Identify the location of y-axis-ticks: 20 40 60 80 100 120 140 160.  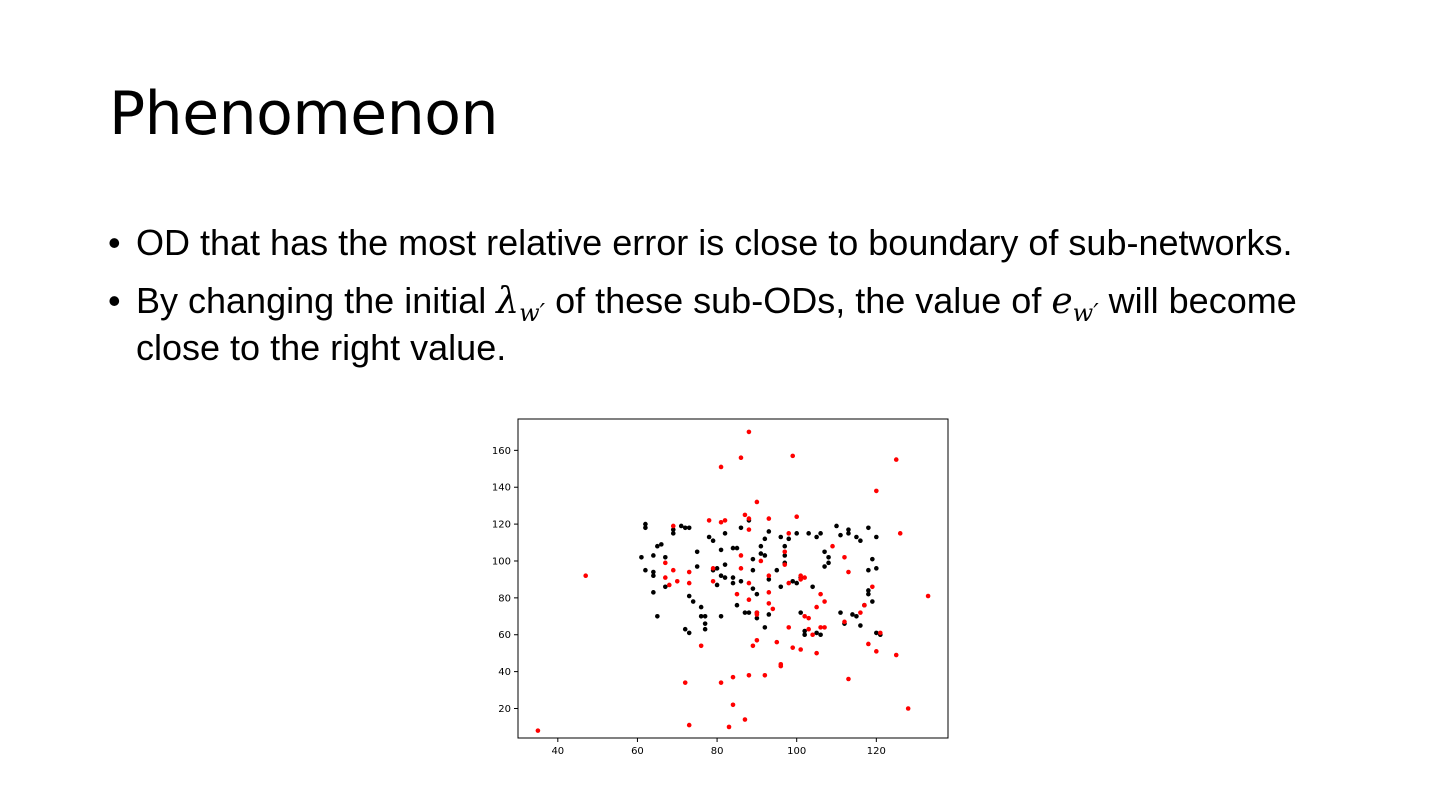
(505, 580).